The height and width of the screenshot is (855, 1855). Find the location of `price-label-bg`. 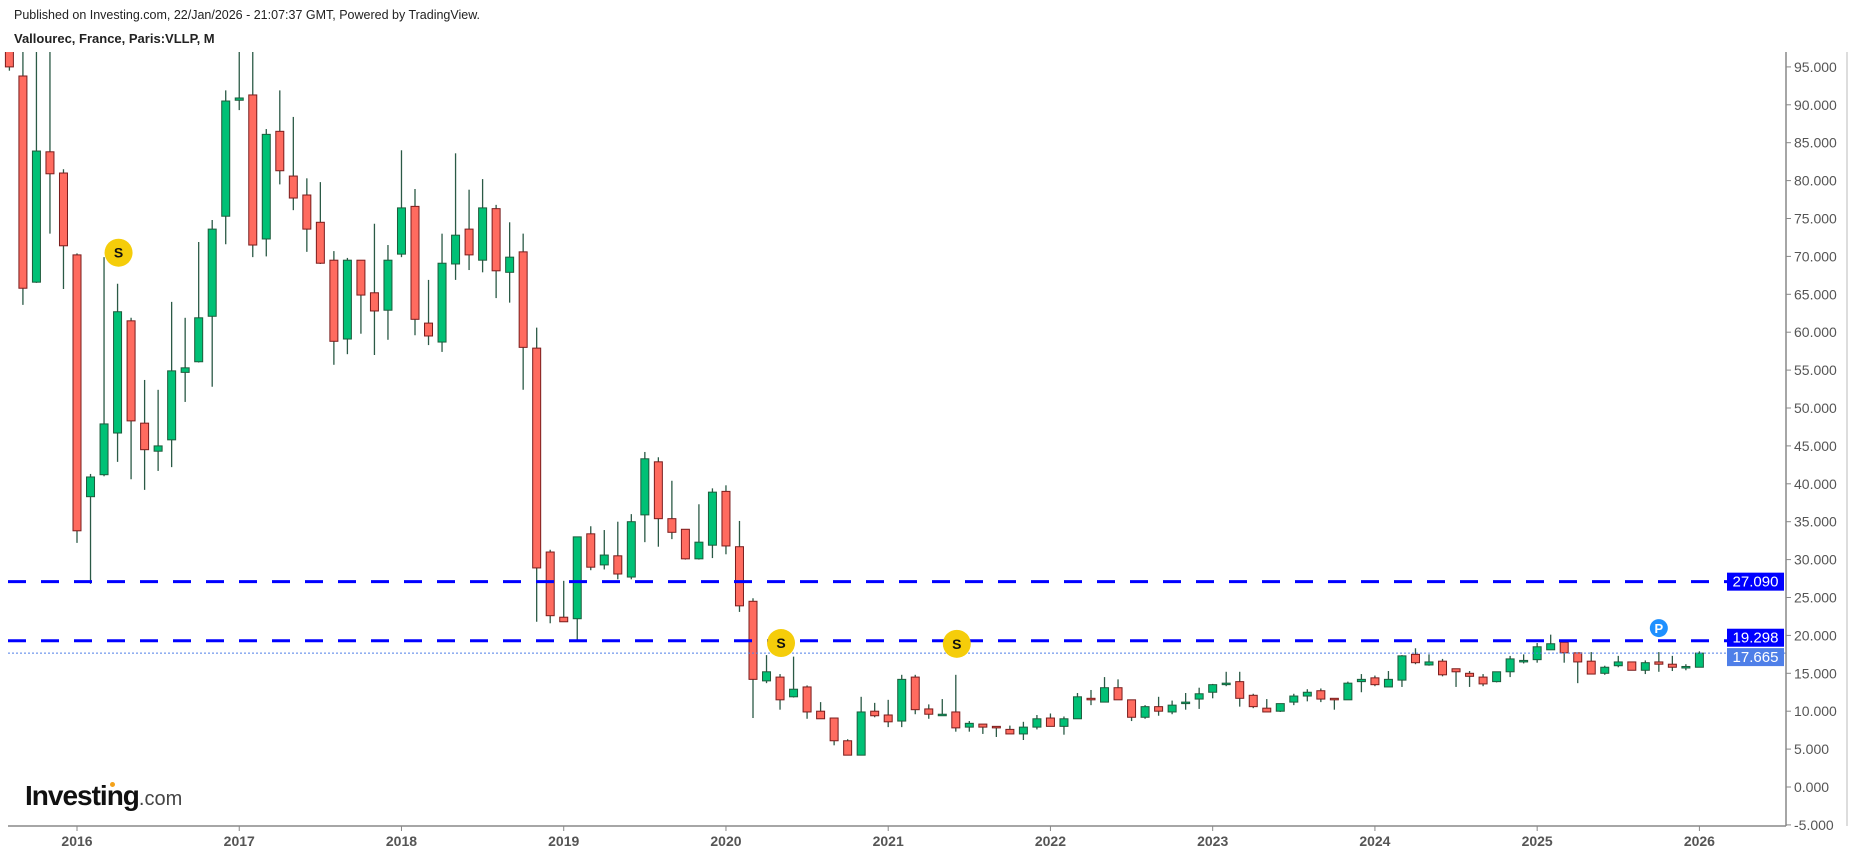

price-label-bg is located at coordinates (1755, 637).